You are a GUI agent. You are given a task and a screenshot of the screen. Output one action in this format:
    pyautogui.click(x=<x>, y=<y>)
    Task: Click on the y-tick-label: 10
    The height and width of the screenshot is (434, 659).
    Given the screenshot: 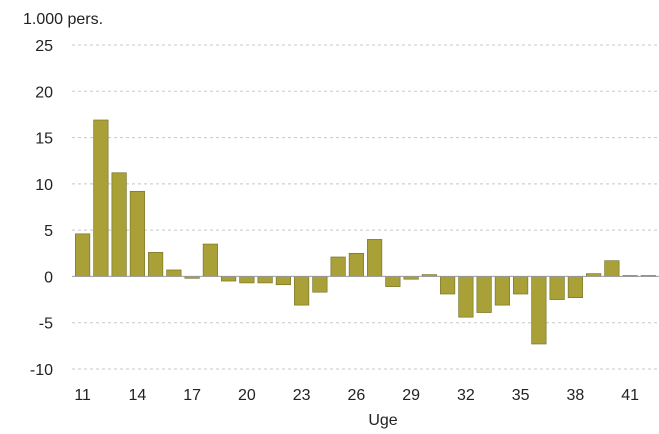 What is the action you would take?
    pyautogui.click(x=44, y=185)
    